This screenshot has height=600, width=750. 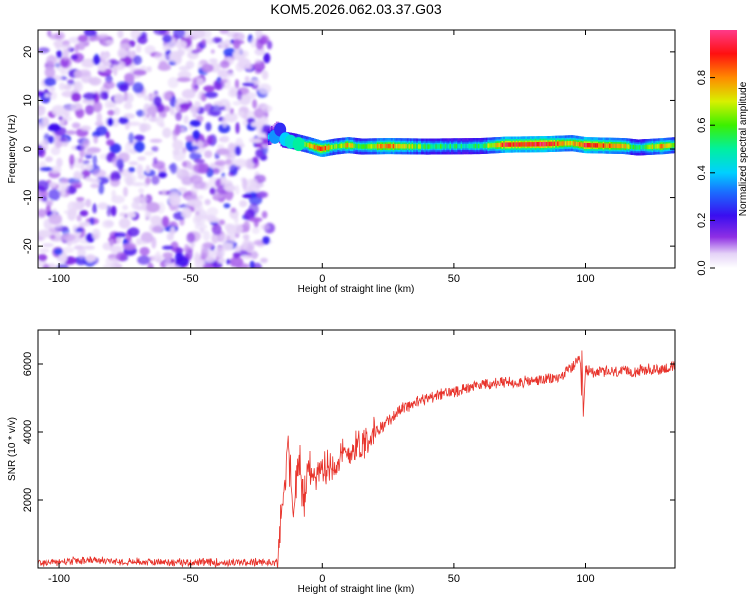 What do you see at coordinates (705, 173) in the screenshot?
I see `colorbar-ticks: 0.0 0.2 0.4 0.6 0.8` at bounding box center [705, 173].